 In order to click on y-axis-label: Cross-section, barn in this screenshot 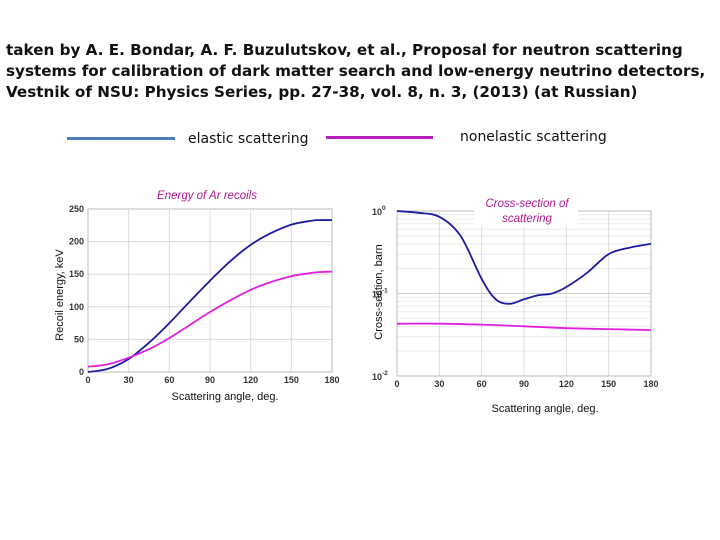, I will do `click(379, 291)`.